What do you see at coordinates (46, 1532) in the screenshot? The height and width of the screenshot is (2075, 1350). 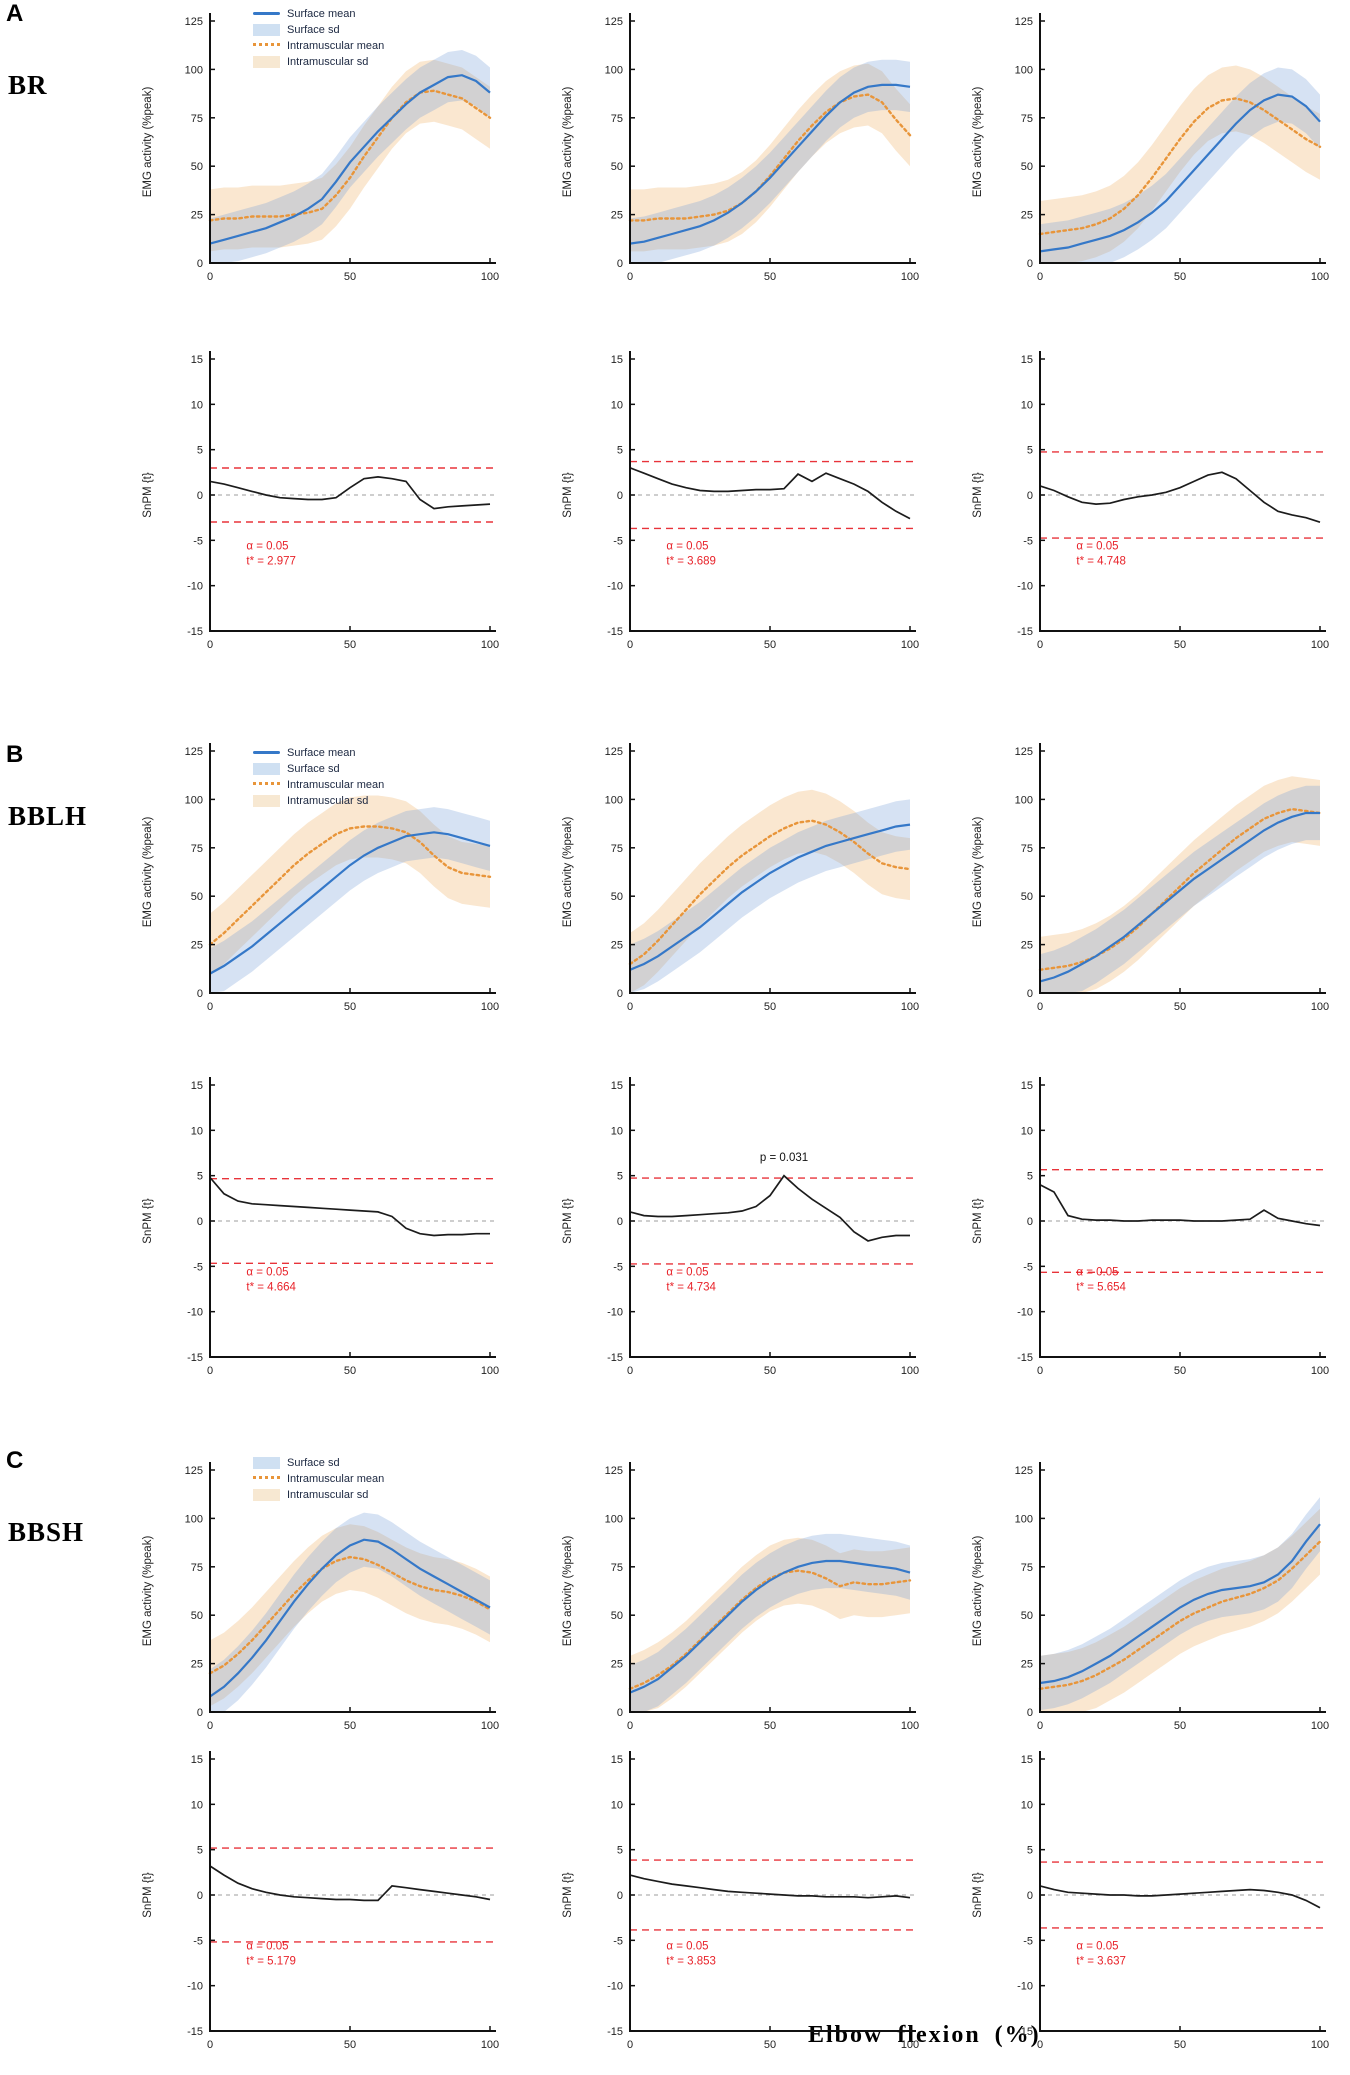 I see `muscle-label: BBSH` at bounding box center [46, 1532].